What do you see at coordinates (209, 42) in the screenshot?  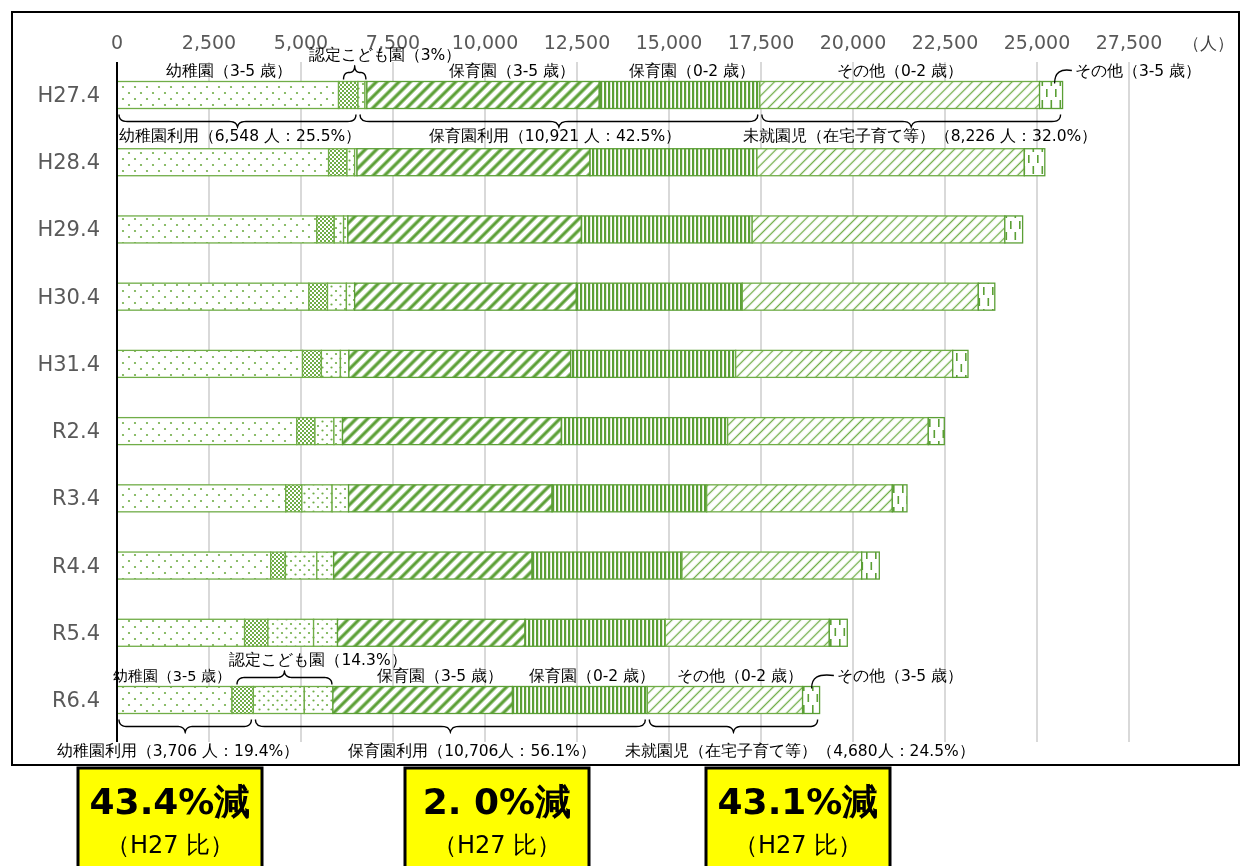 I see `x-tick-label: 2,500` at bounding box center [209, 42].